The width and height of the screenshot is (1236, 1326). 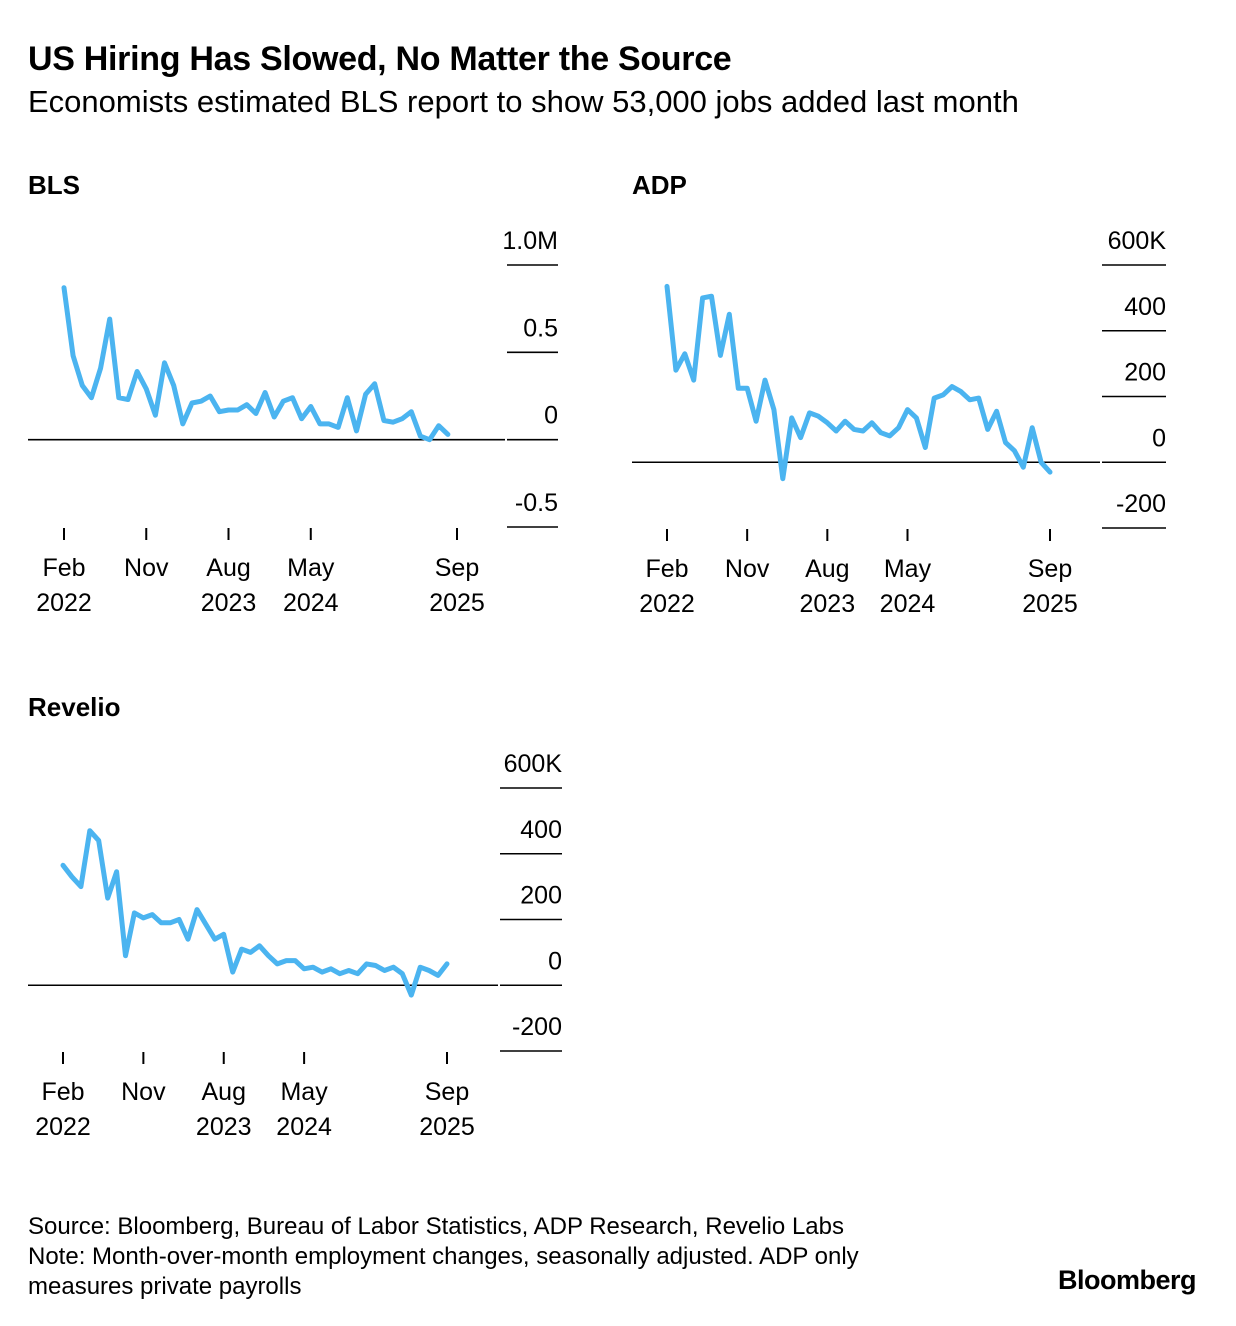 What do you see at coordinates (255, 913) in the screenshot?
I see `revelio-series-line` at bounding box center [255, 913].